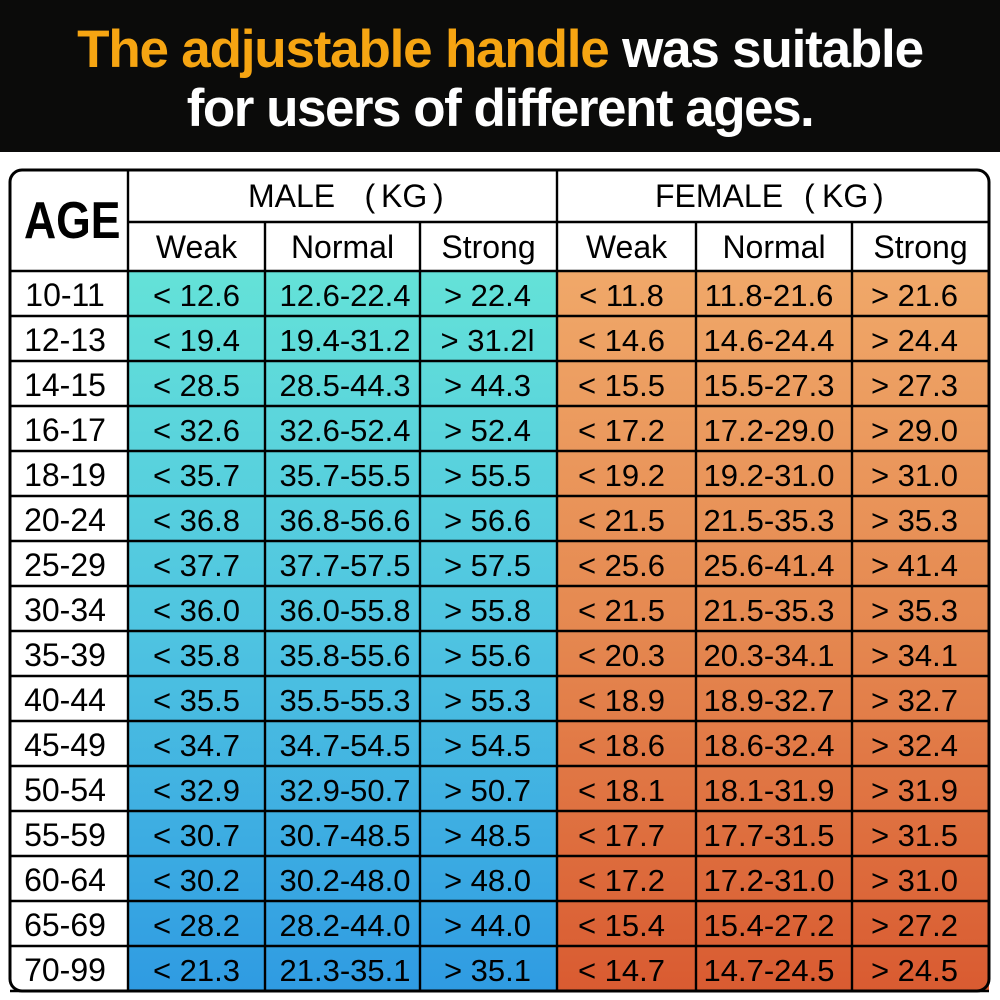 This screenshot has height=1000, width=1000. I want to click on svg-text: 45-49, so click(65, 745).